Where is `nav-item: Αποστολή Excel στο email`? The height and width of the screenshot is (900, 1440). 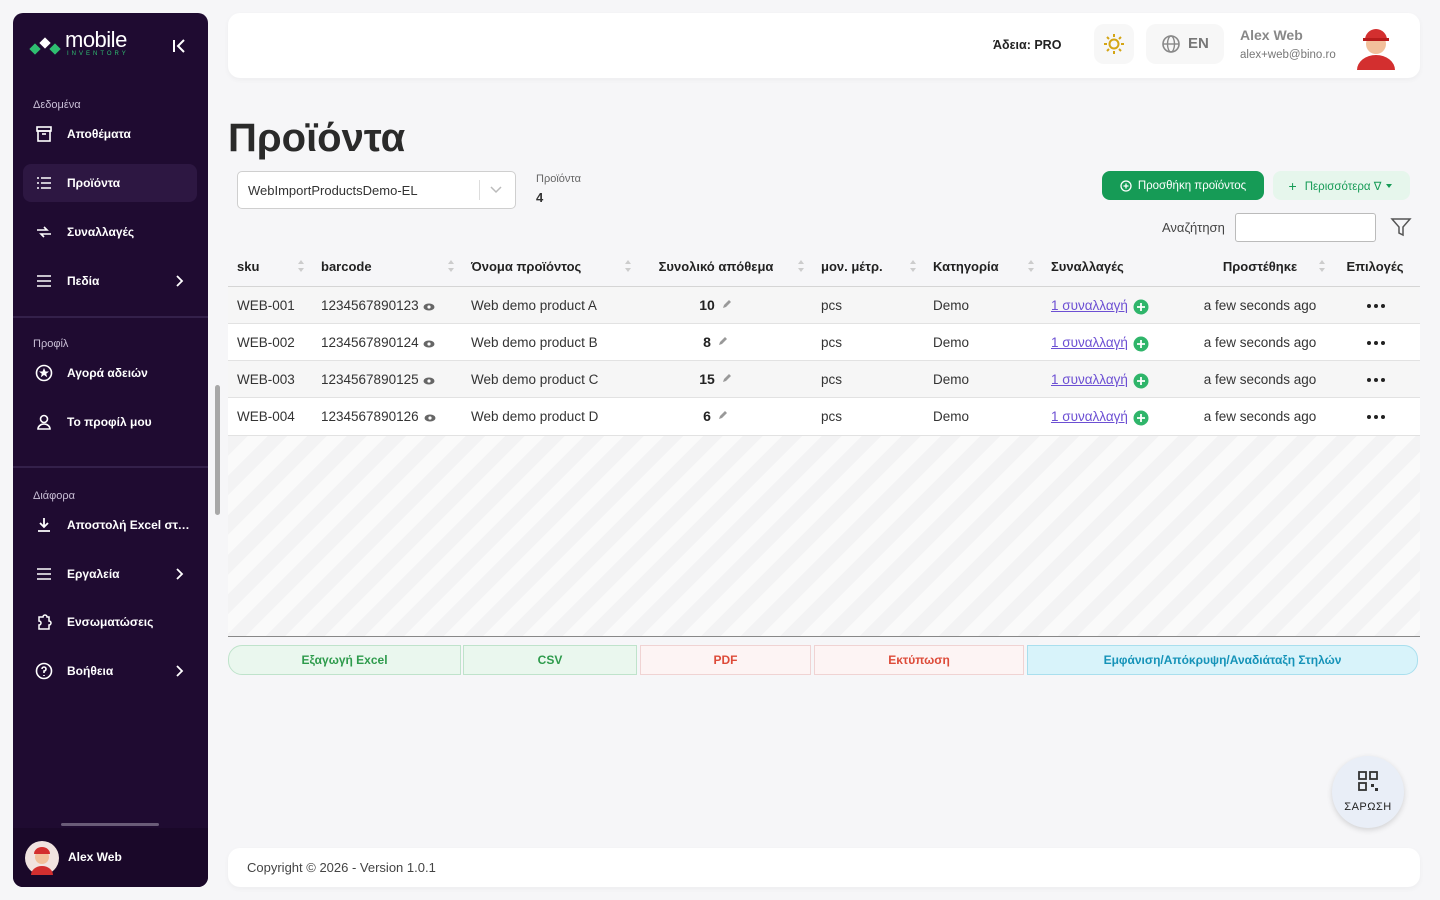
nav-item: Αποστολή Excel στο email is located at coordinates (110, 525).